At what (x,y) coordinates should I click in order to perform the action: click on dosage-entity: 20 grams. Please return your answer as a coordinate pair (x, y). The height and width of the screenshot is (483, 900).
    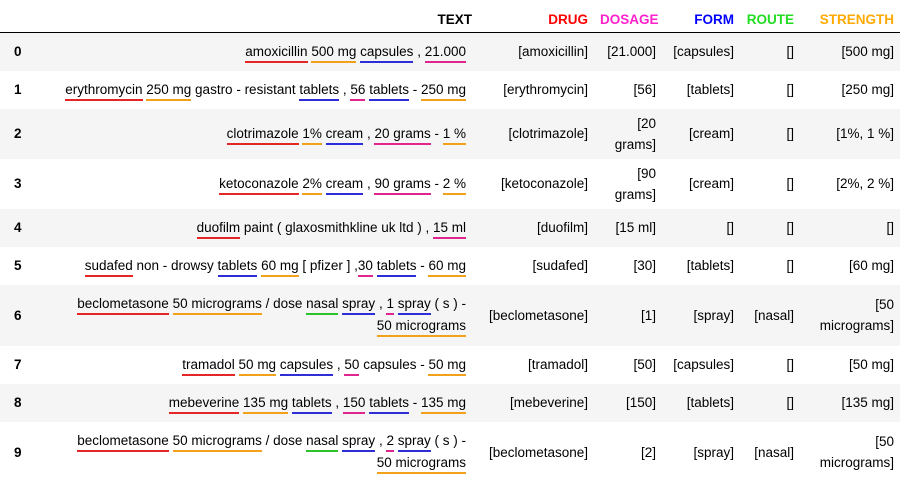
    Looking at the image, I should click on (402, 135).